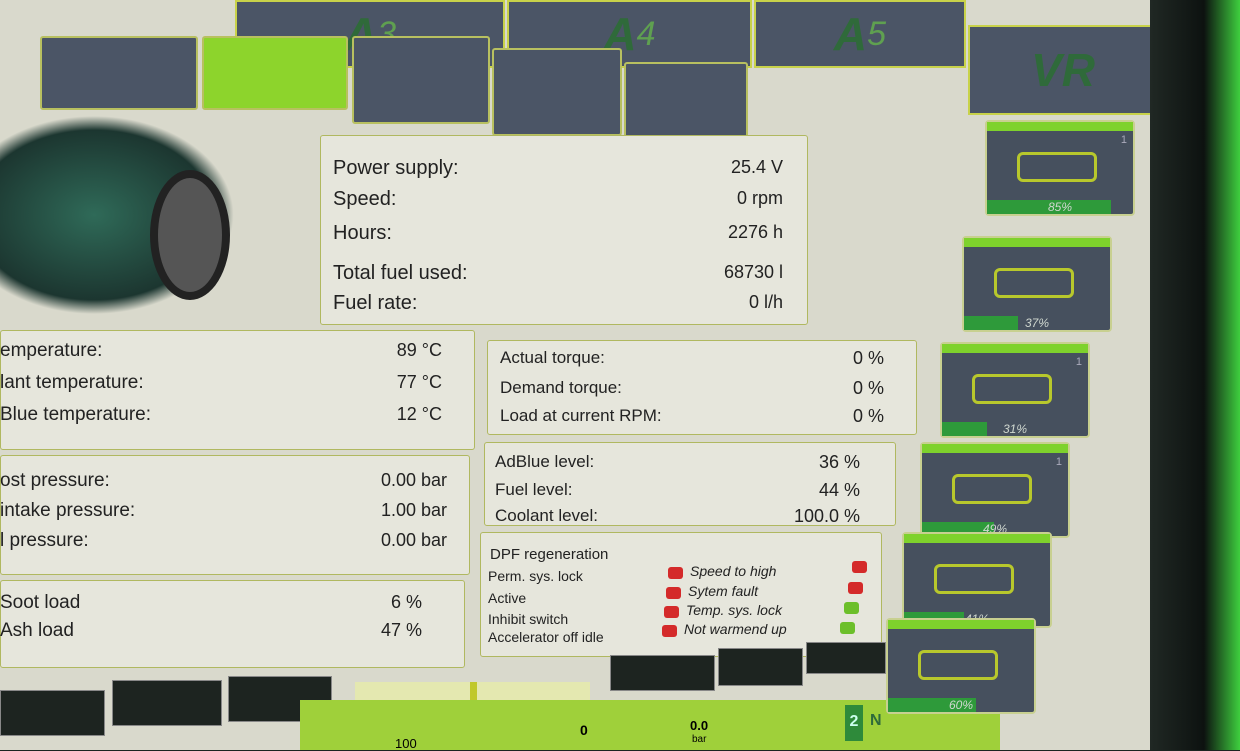 Image resolution: width=1240 pixels, height=751 pixels. I want to click on subtab-implement, so click(119, 73).